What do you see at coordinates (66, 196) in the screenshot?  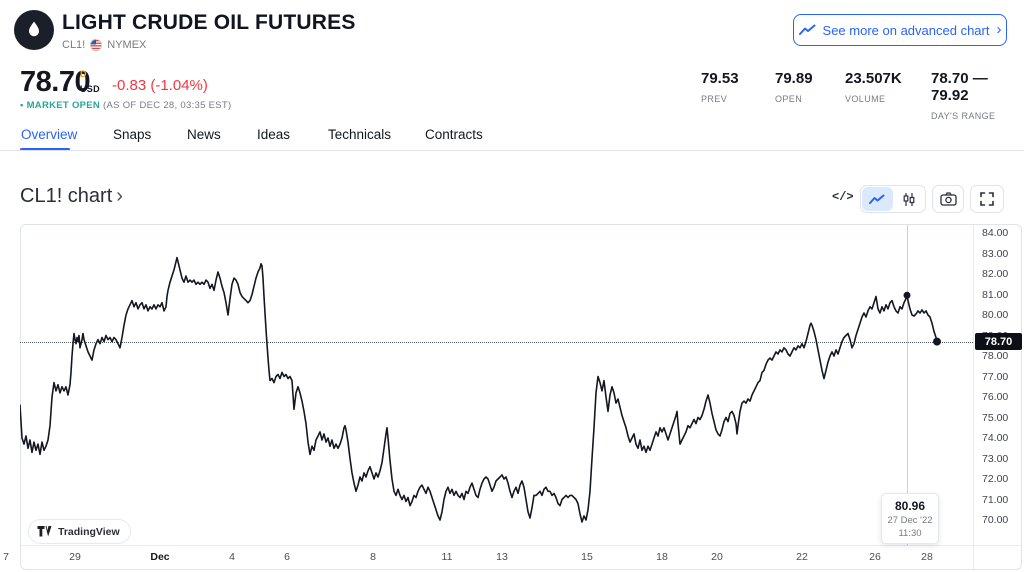 I see `chart-section-title: CL1! chart` at bounding box center [66, 196].